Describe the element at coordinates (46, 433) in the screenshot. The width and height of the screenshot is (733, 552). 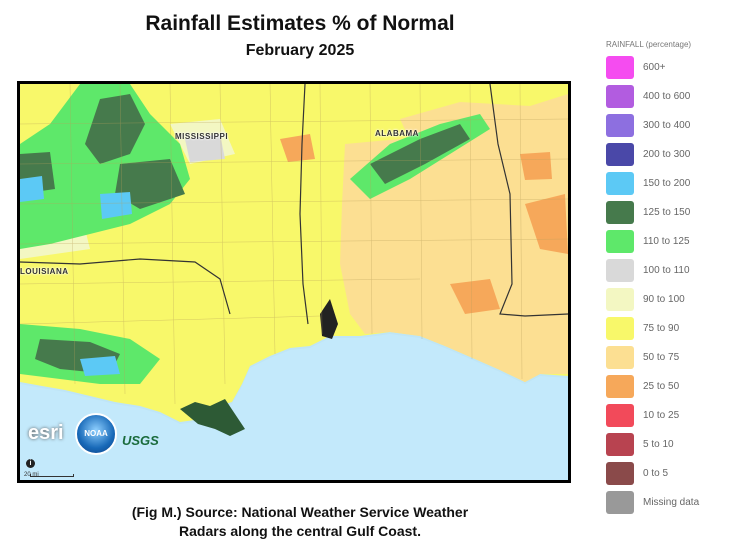
I see `esri-logo: esri` at that location.